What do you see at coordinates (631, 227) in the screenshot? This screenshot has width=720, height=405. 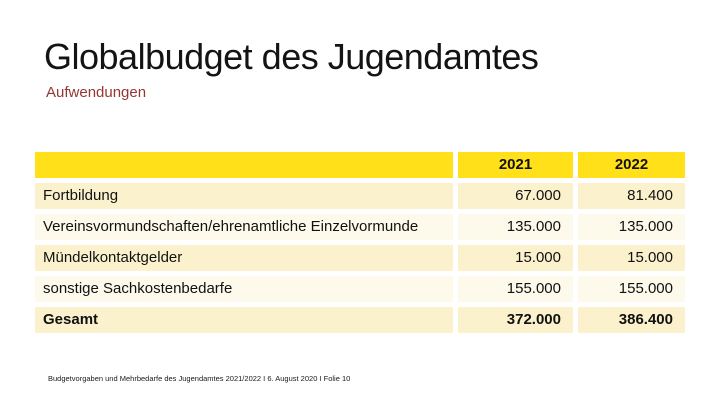 I see `row-value-2022: 135.000` at bounding box center [631, 227].